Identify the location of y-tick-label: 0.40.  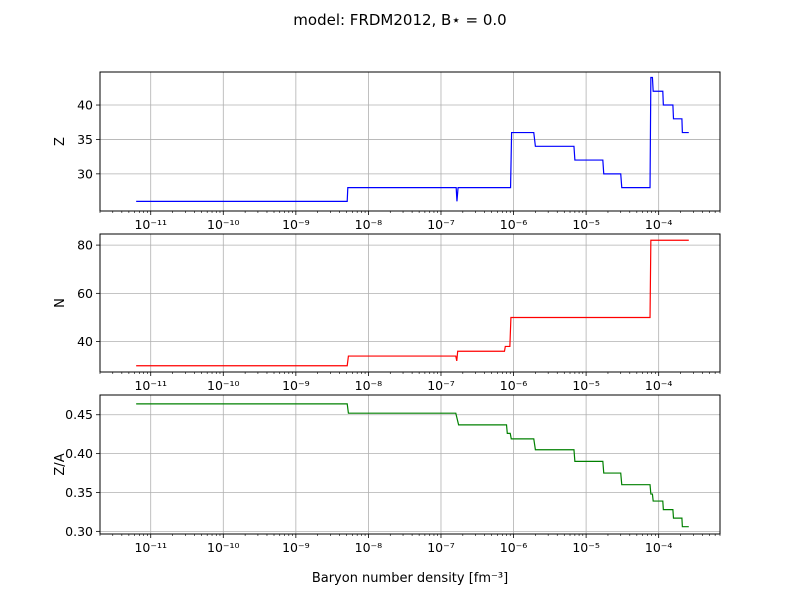
(79, 453).